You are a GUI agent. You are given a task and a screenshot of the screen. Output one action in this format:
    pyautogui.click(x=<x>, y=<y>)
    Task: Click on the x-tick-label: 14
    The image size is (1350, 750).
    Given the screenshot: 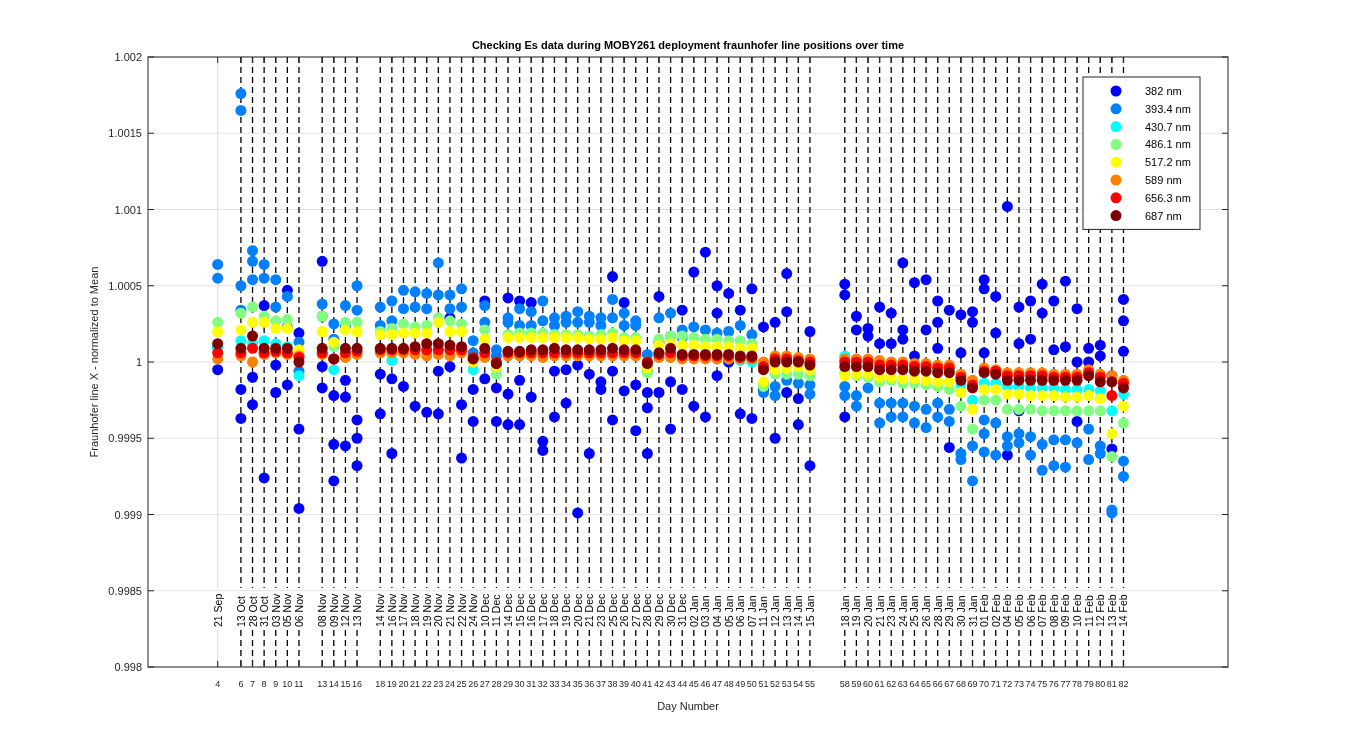 What is the action you would take?
    pyautogui.click(x=333, y=684)
    